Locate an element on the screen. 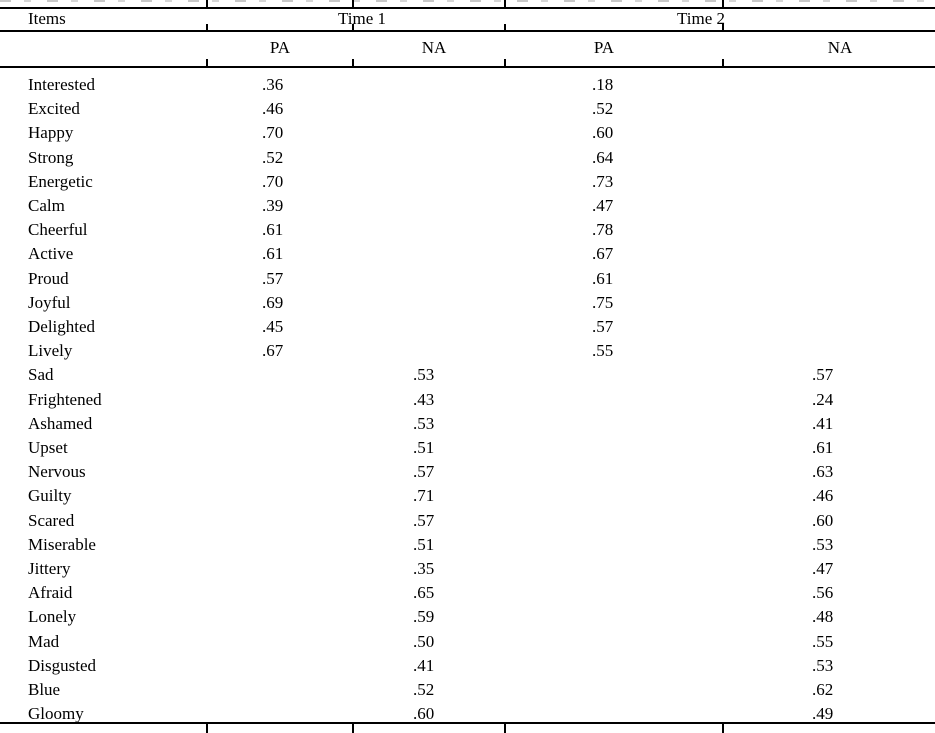 The height and width of the screenshot is (733, 935). item-label: Scared is located at coordinates (51, 520).